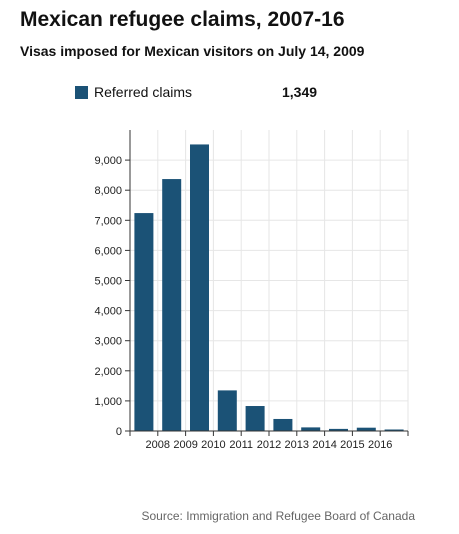  I want to click on x-tick-label: 2013, so click(297, 445).